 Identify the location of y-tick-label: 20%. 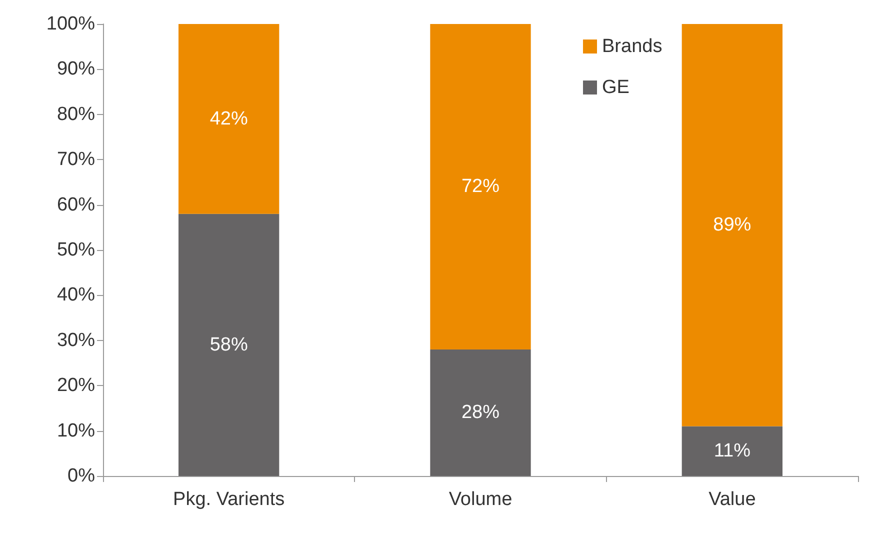
(76, 385).